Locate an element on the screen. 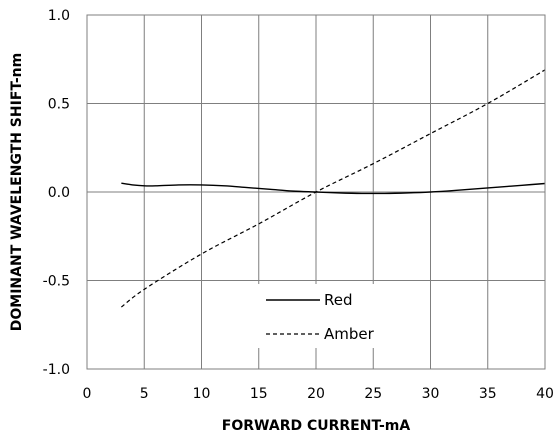 The width and height of the screenshot is (560, 438). x-tick-label: 25 is located at coordinates (373, 394).